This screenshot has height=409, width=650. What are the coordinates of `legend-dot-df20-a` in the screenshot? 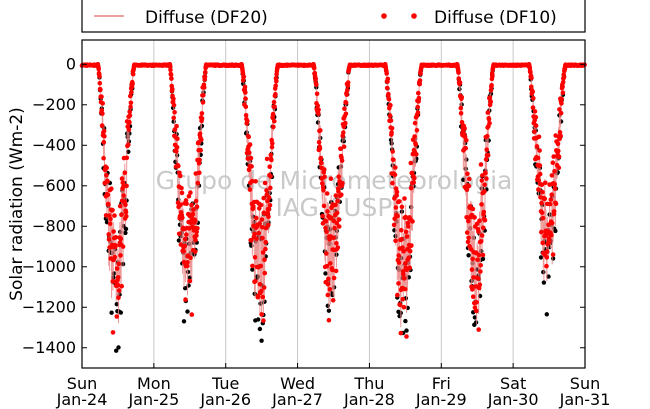 It's located at (384, 16).